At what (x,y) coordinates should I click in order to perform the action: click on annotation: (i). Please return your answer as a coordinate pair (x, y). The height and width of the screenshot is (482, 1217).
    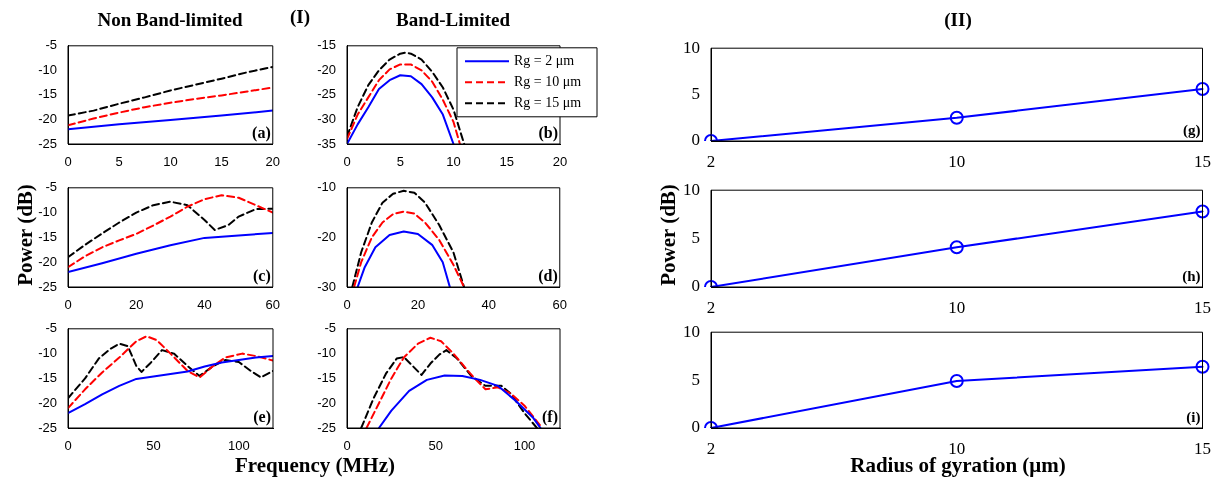
    Looking at the image, I should click on (1193, 418).